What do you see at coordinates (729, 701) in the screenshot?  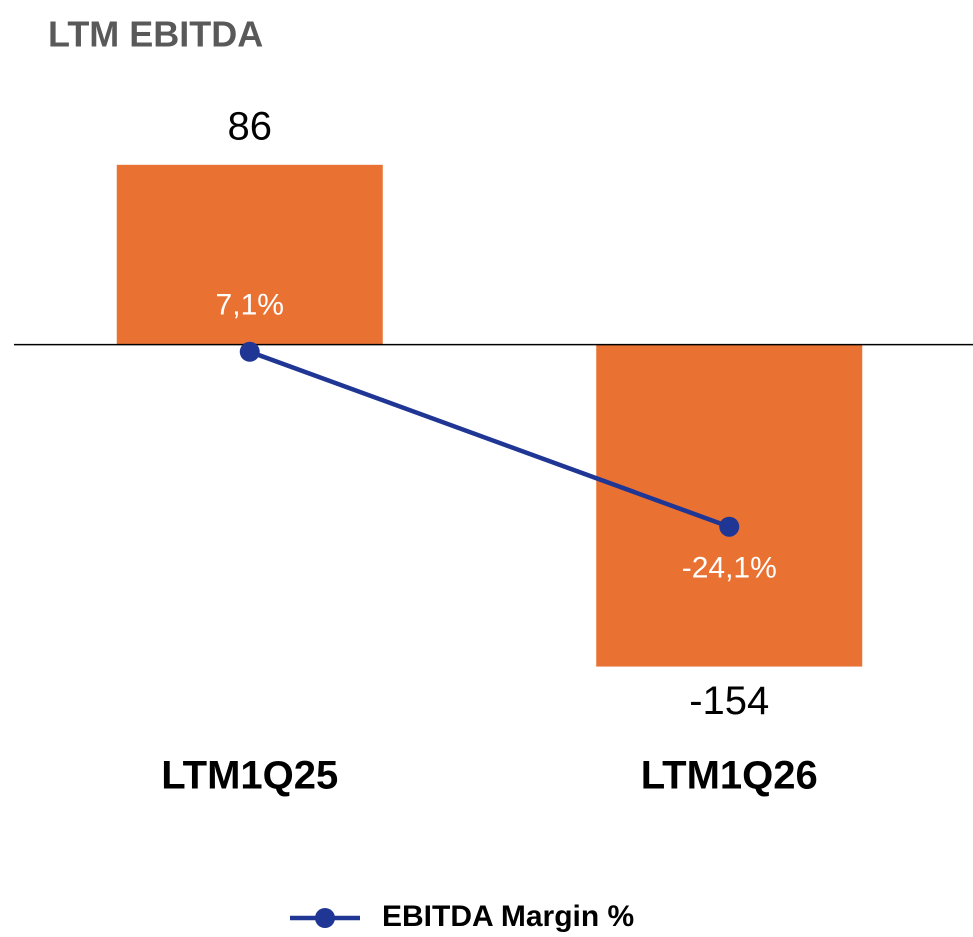 I see `bar-value-label: -154` at bounding box center [729, 701].